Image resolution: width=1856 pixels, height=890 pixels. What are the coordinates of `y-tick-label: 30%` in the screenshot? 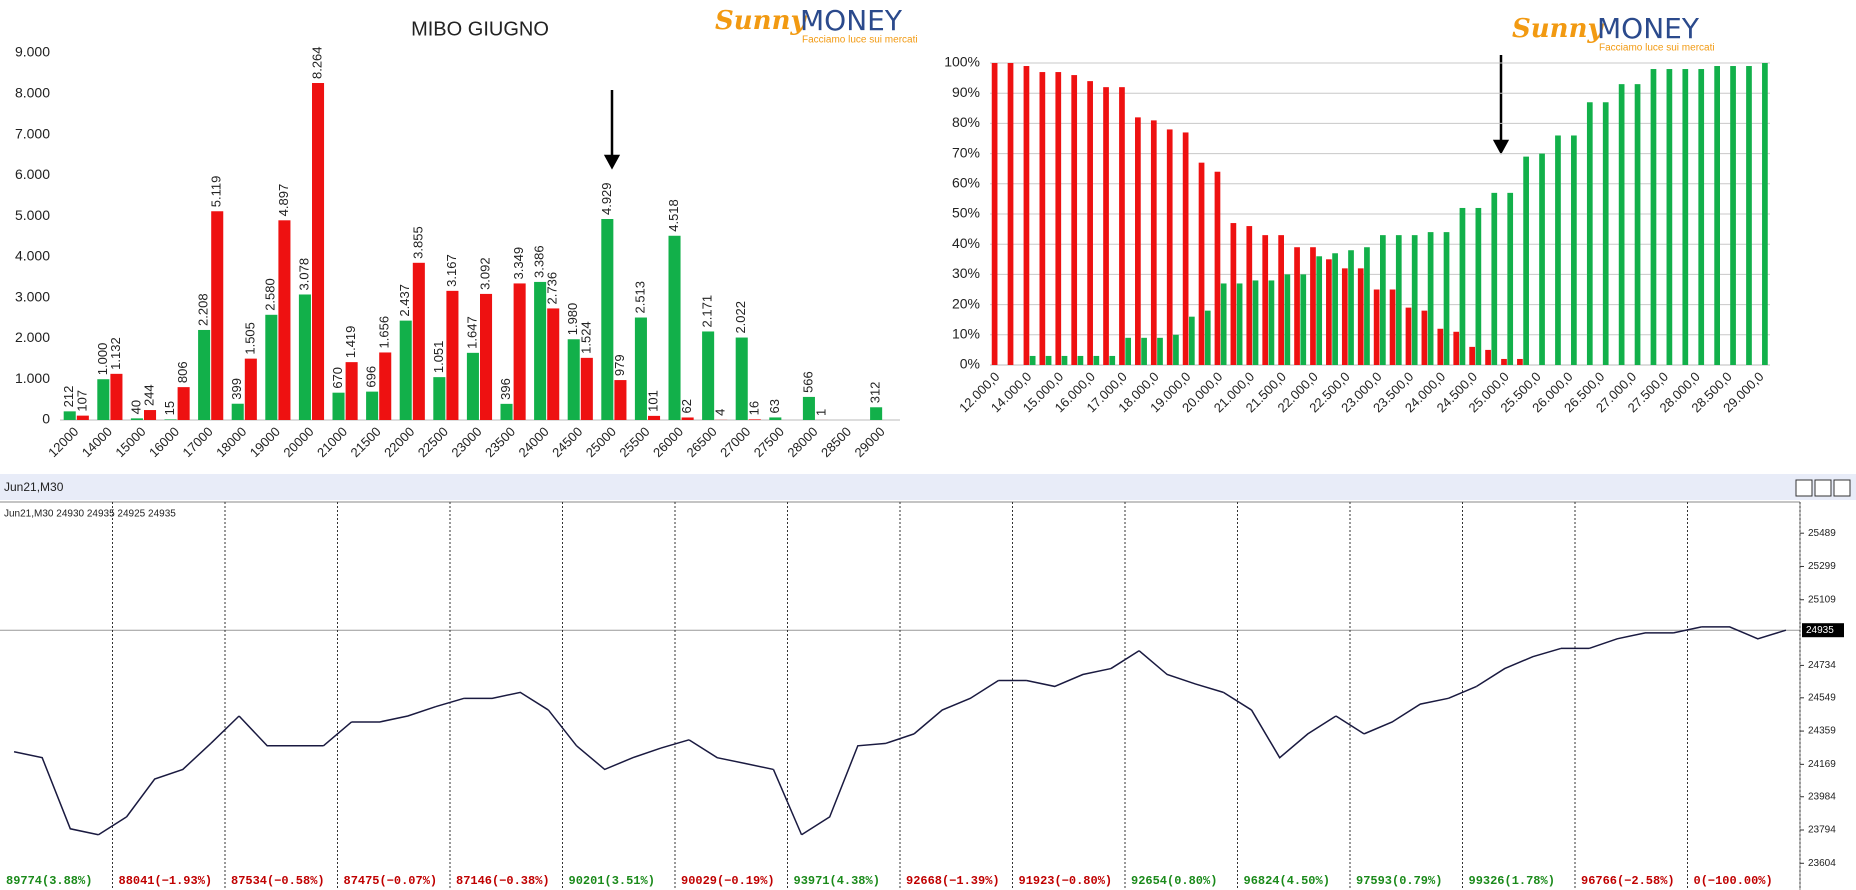 It's located at (966, 273).